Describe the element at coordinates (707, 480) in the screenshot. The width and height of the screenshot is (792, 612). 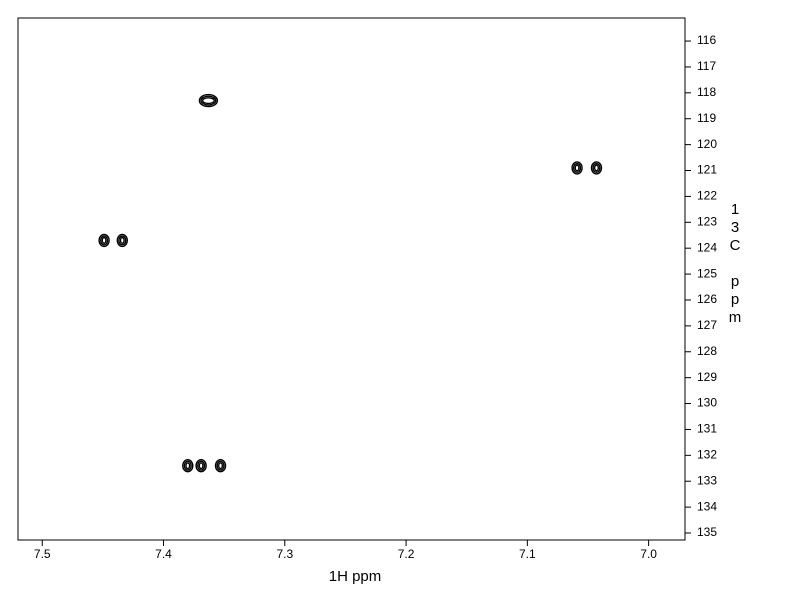
I see `y-tick-label: 133` at that location.